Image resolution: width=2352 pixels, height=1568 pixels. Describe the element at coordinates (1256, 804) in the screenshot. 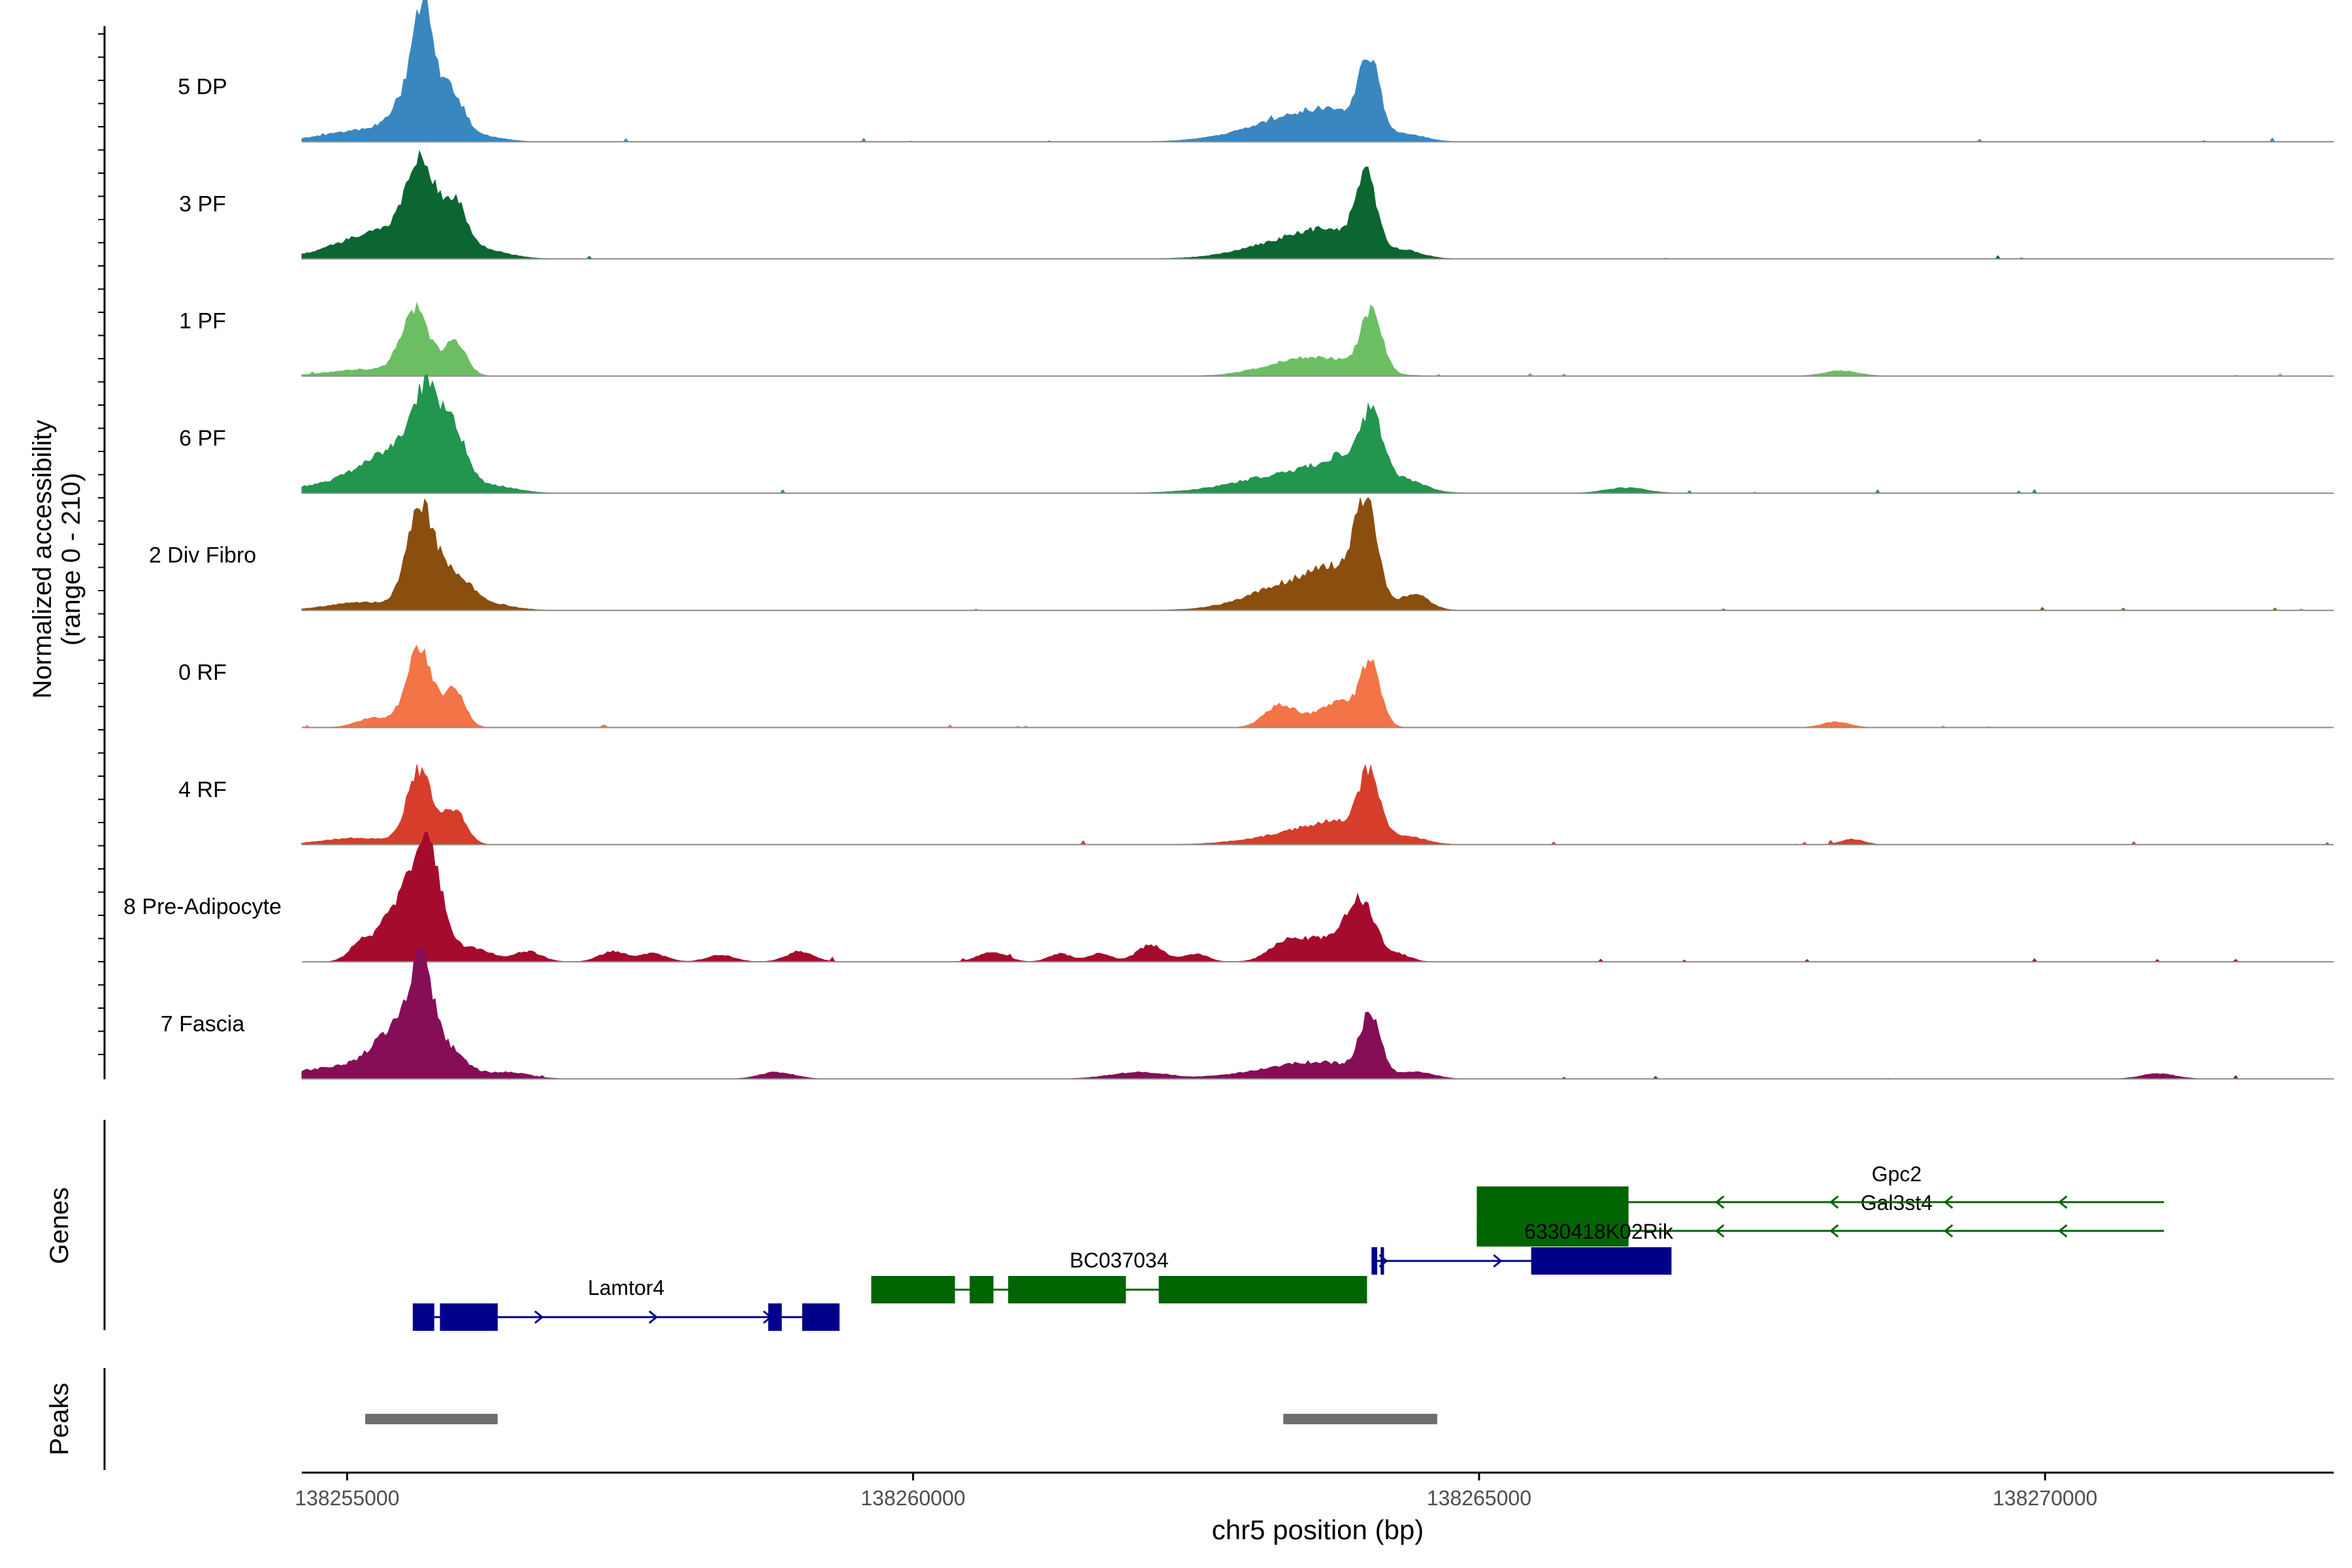

I see `track-4-rf: 4 RF` at that location.